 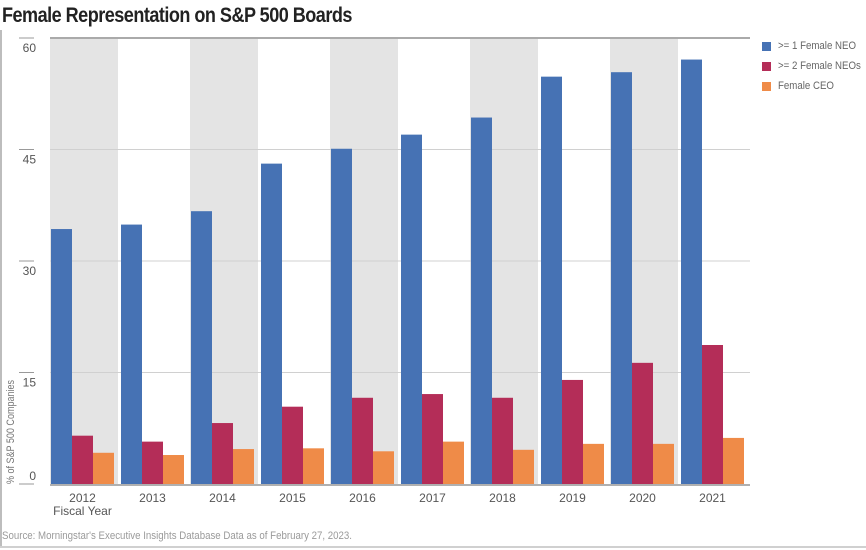 What do you see at coordinates (383, 467) in the screenshot?
I see `bar-female-ceo-2016` at bounding box center [383, 467].